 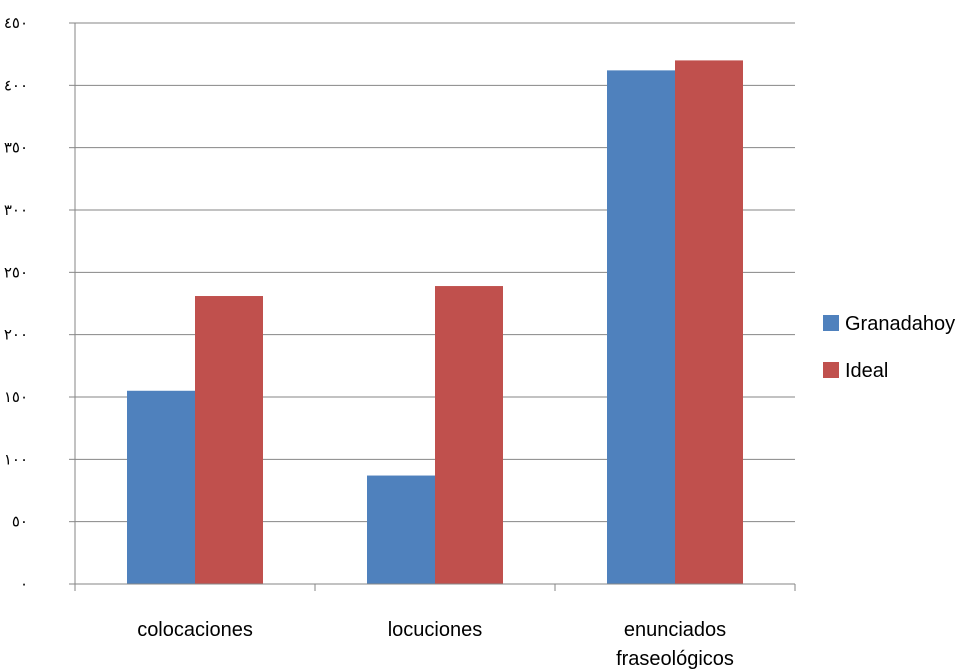 I want to click on legend: Granadahoy Ideal, so click(x=889, y=347).